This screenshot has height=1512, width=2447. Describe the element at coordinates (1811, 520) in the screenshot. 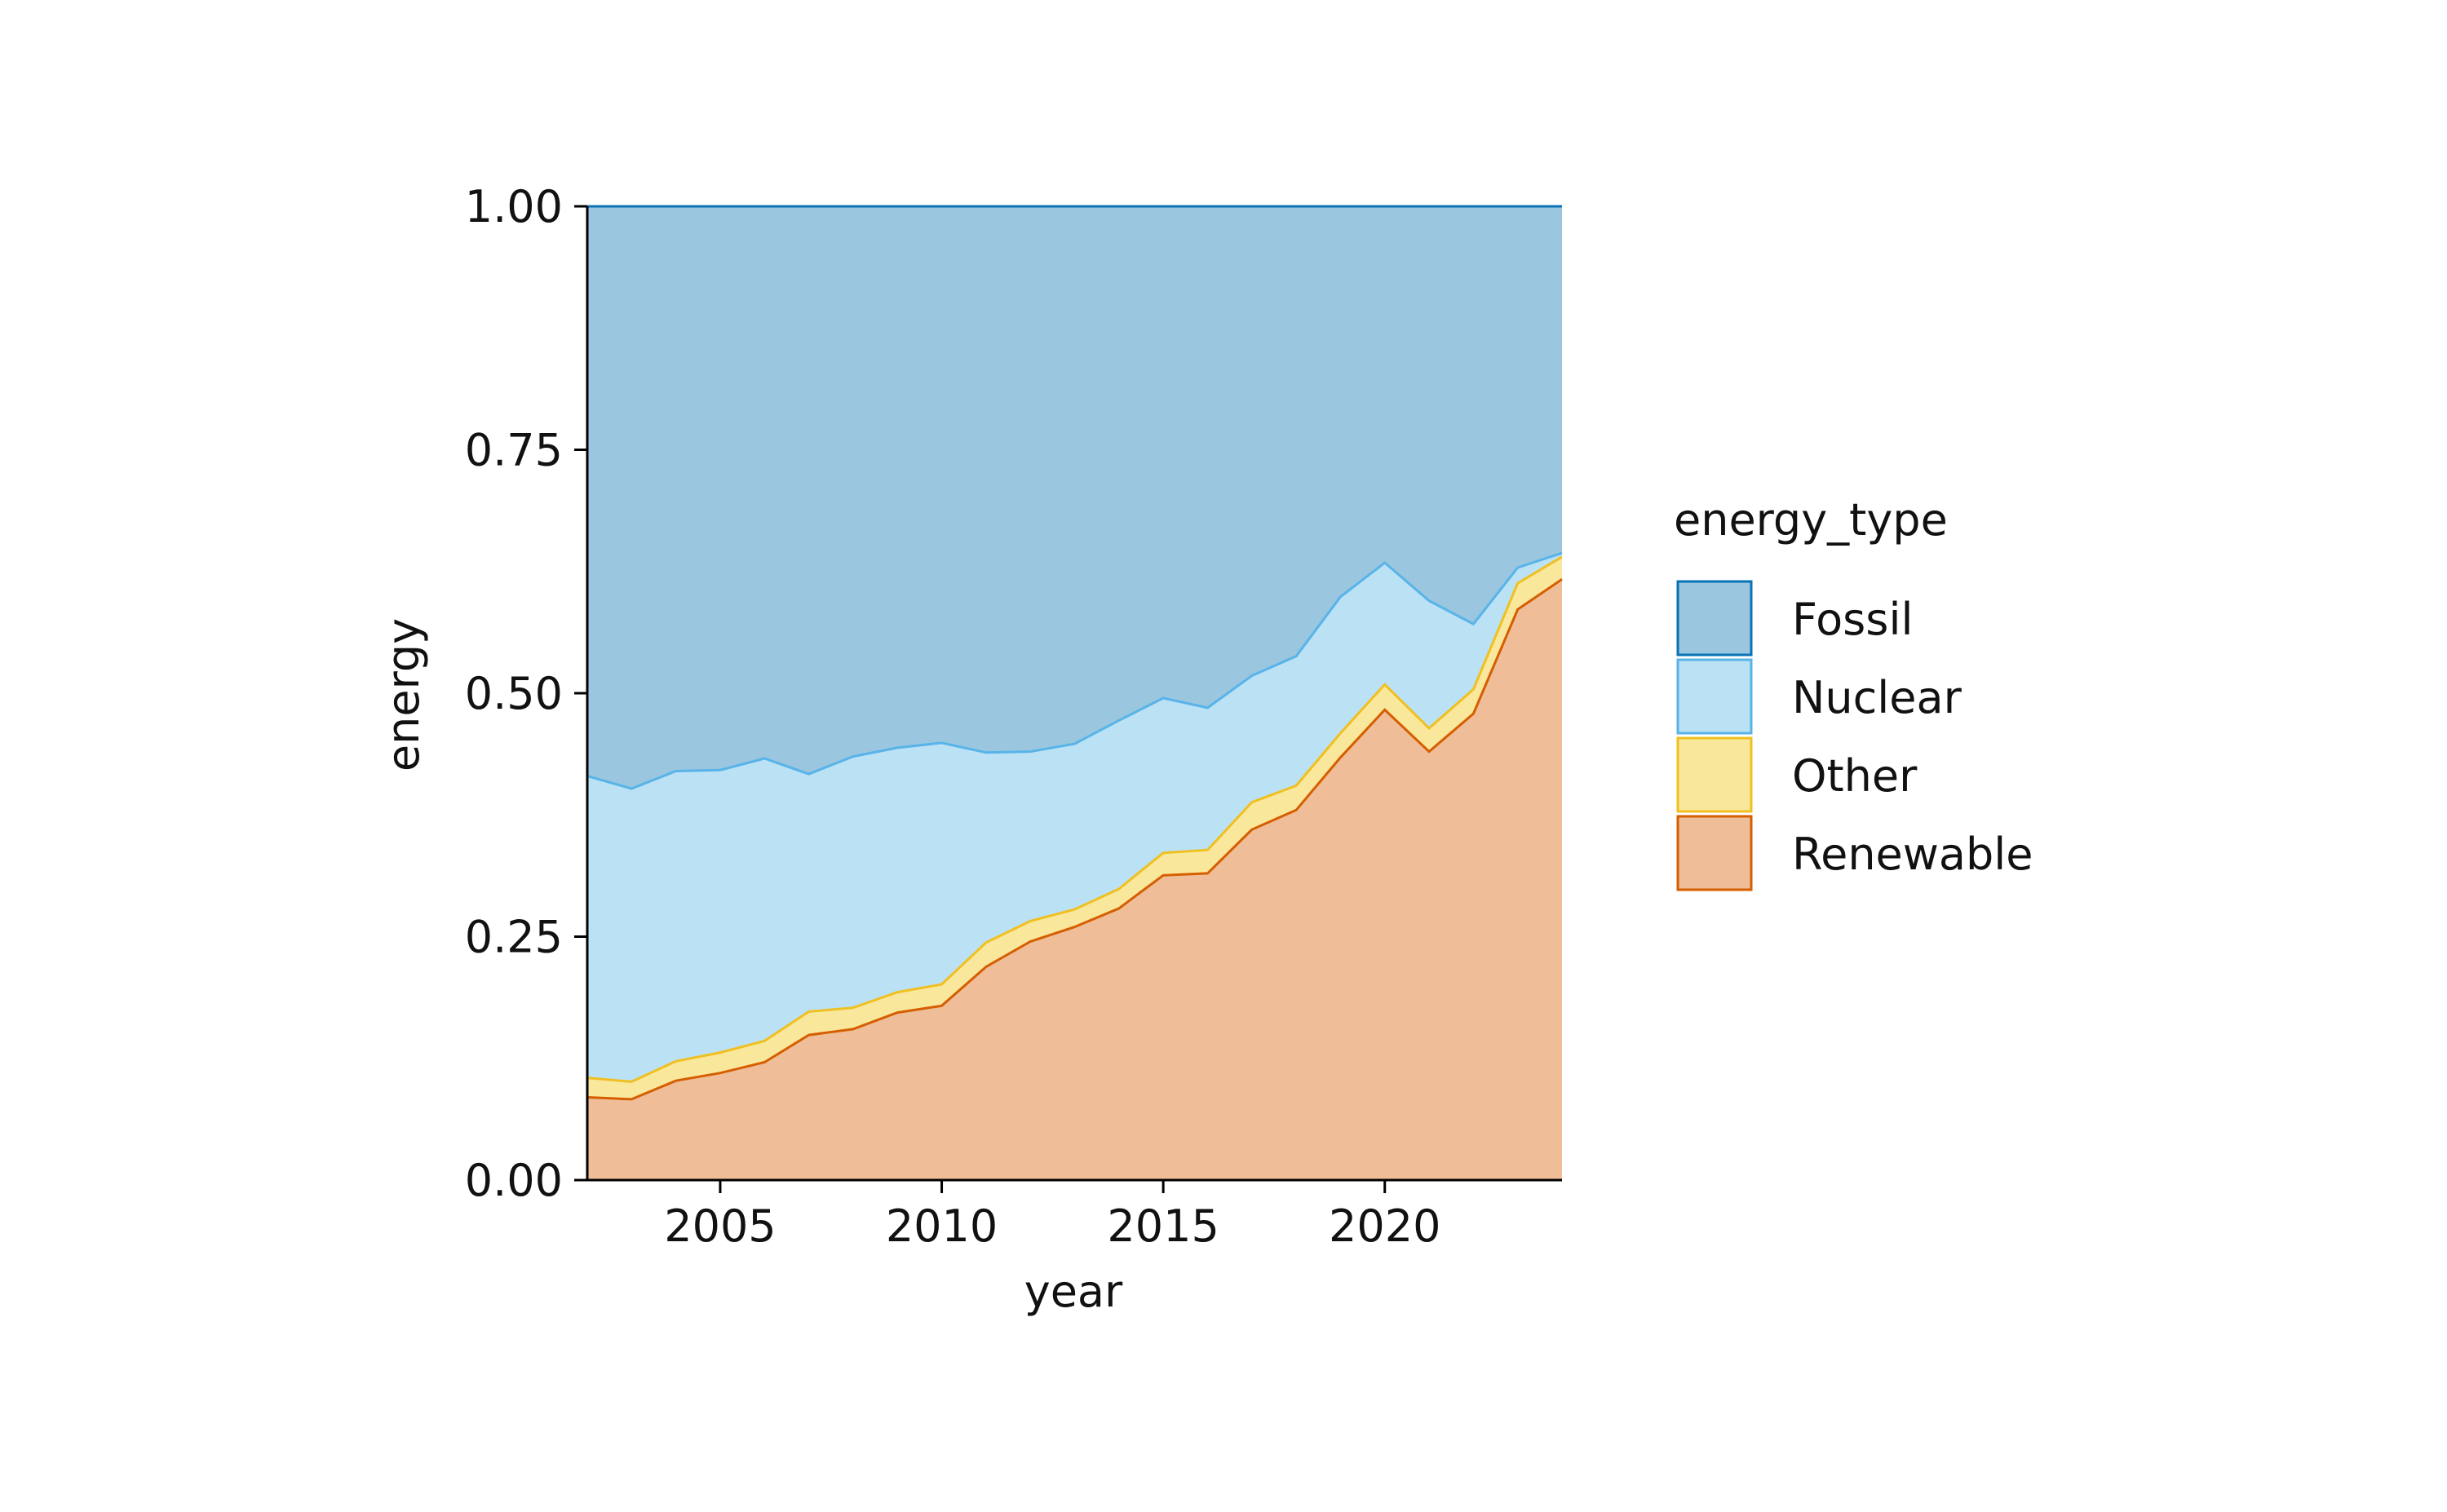

I see `legend-title: energy_type` at that location.